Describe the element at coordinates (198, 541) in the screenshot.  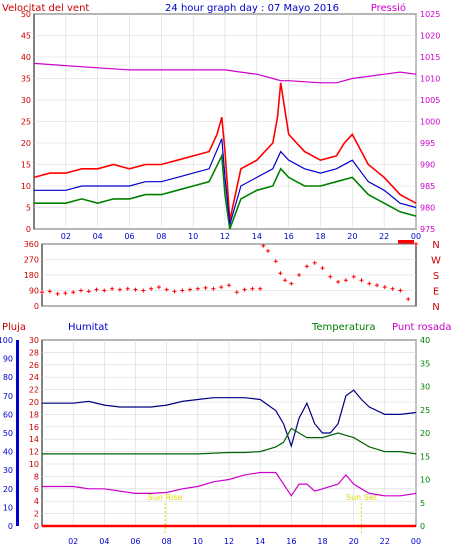
I see `humidity-x-tick-label: 10` at that location.